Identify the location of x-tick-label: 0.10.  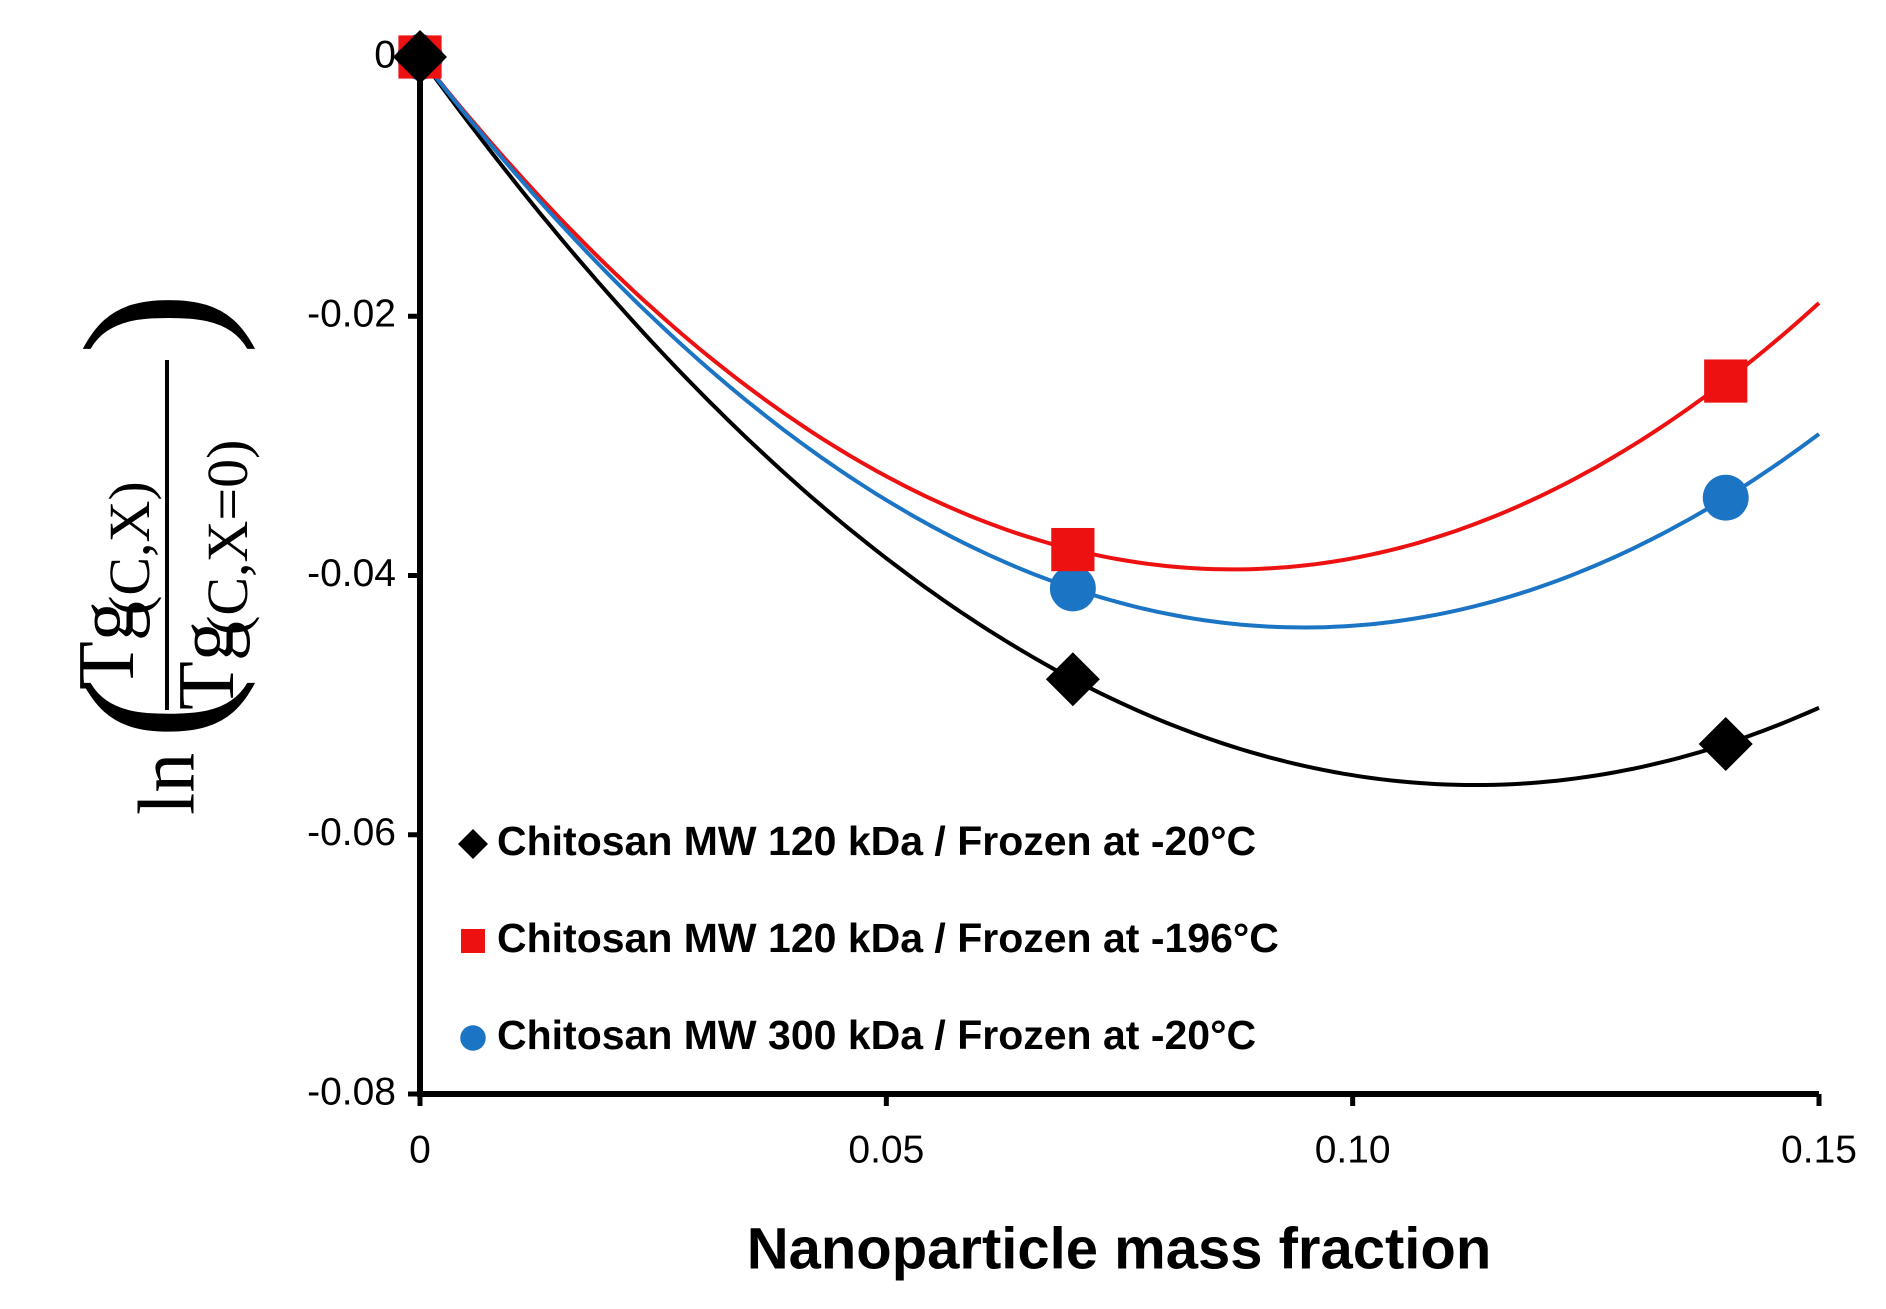
(1353, 1149).